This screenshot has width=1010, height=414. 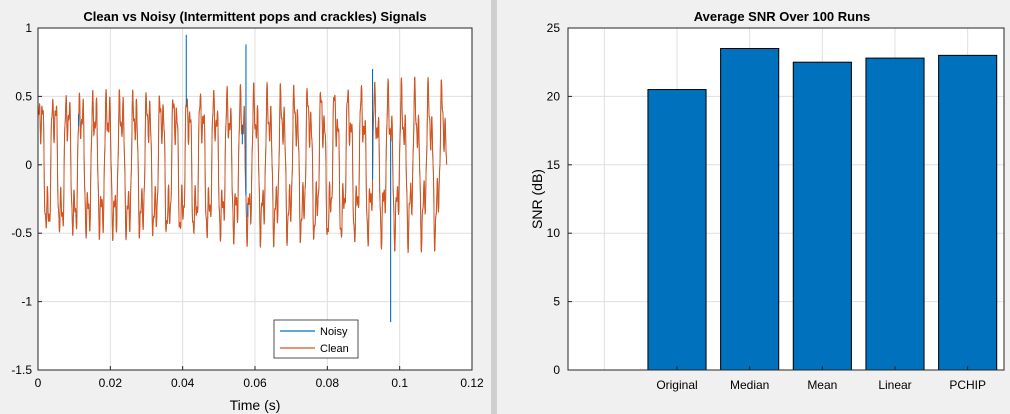 What do you see at coordinates (554, 28) in the screenshot?
I see `bar-chart-y-tick-label: 25` at bounding box center [554, 28].